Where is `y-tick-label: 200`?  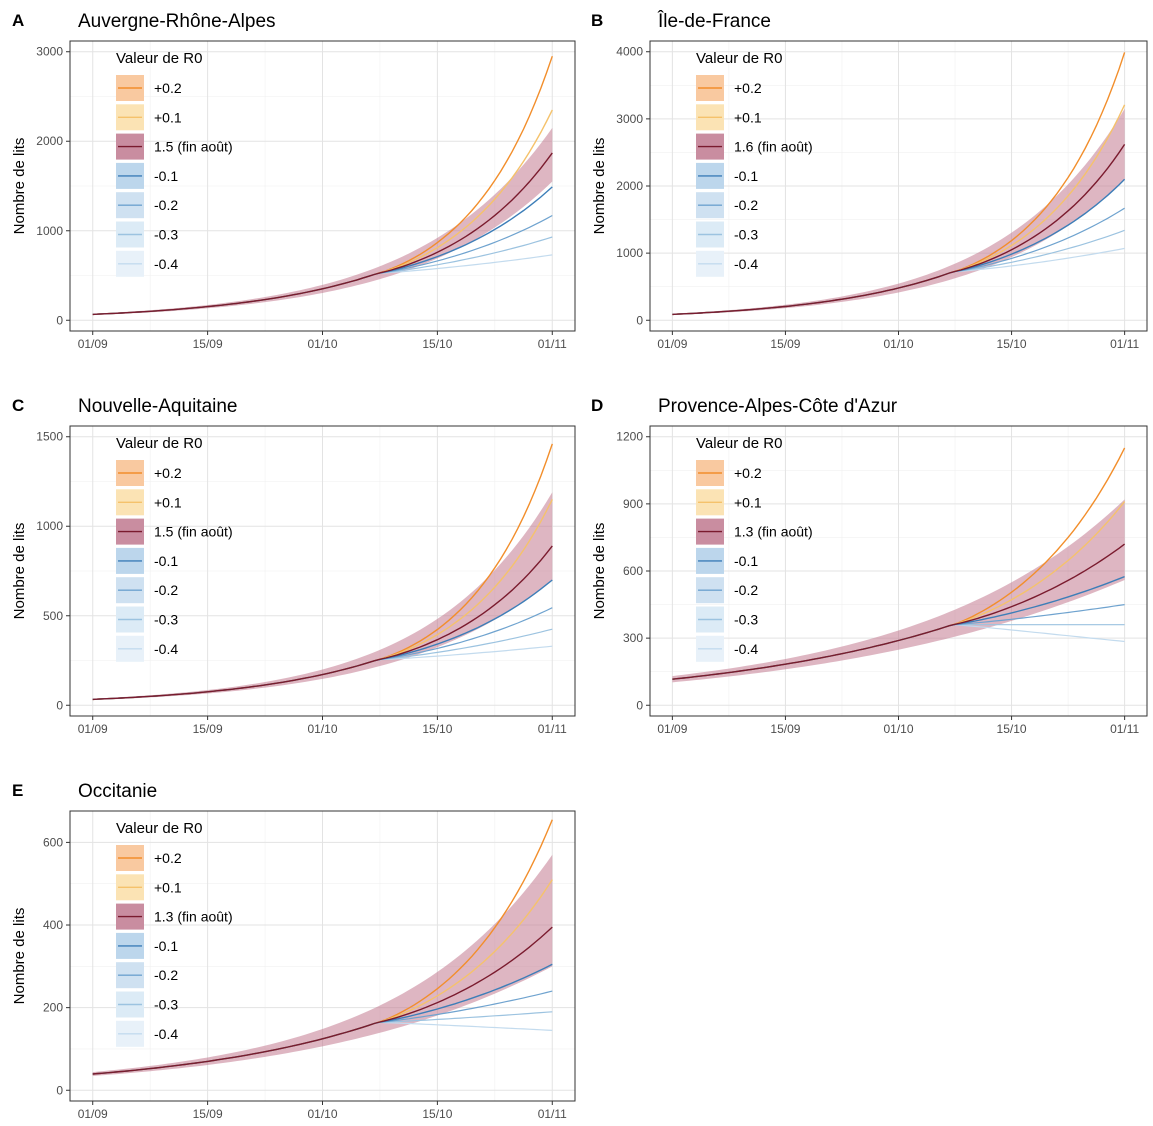
y-tick-label: 200 is located at coordinates (53, 1008).